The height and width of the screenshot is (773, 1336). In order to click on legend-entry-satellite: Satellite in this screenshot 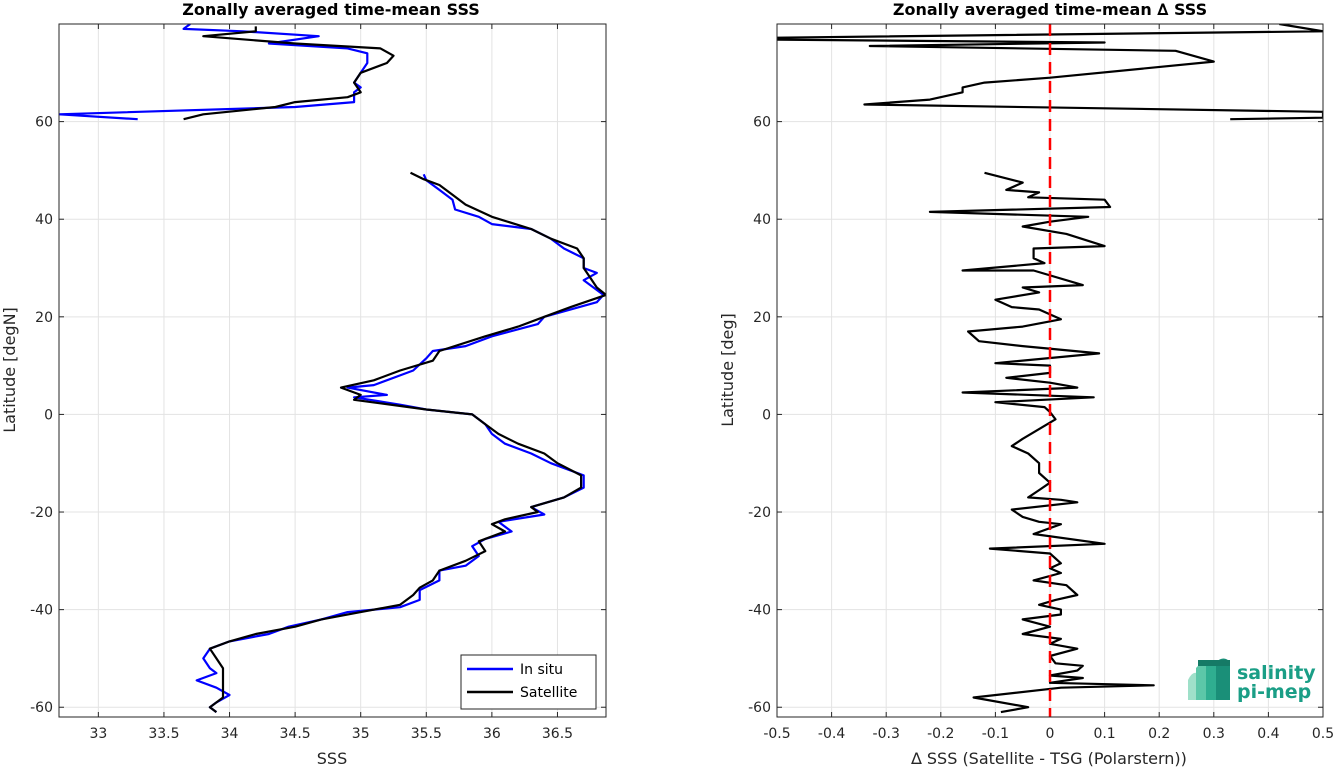, I will do `click(548, 693)`.